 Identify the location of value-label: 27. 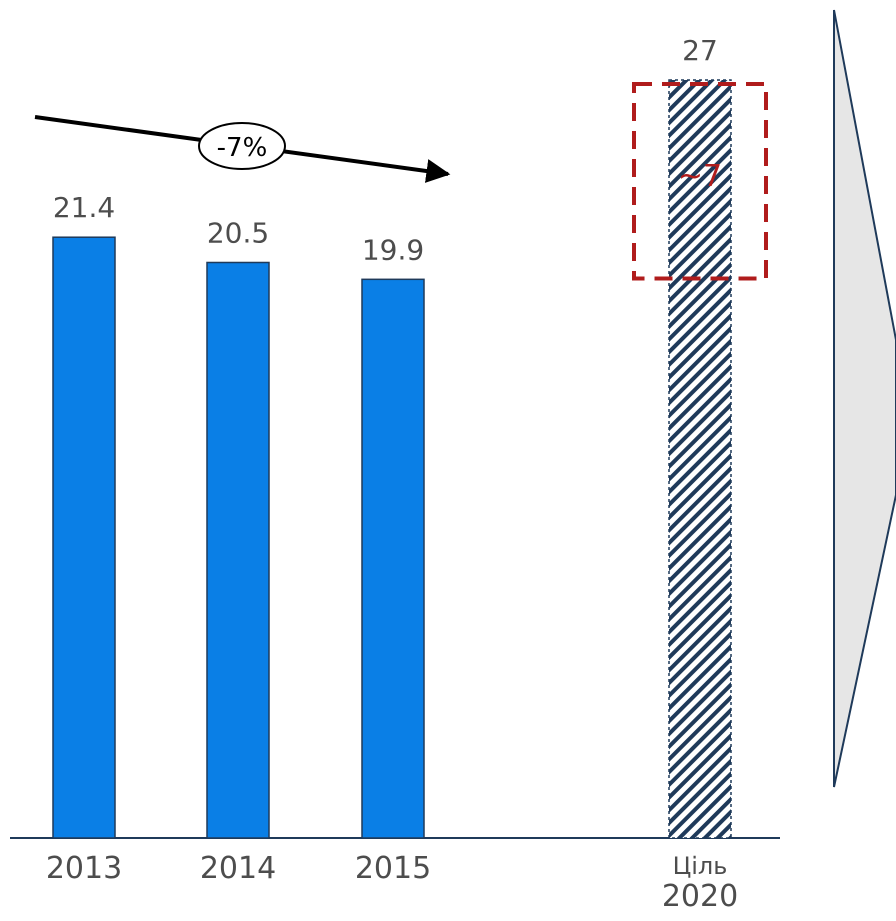
(700, 50).